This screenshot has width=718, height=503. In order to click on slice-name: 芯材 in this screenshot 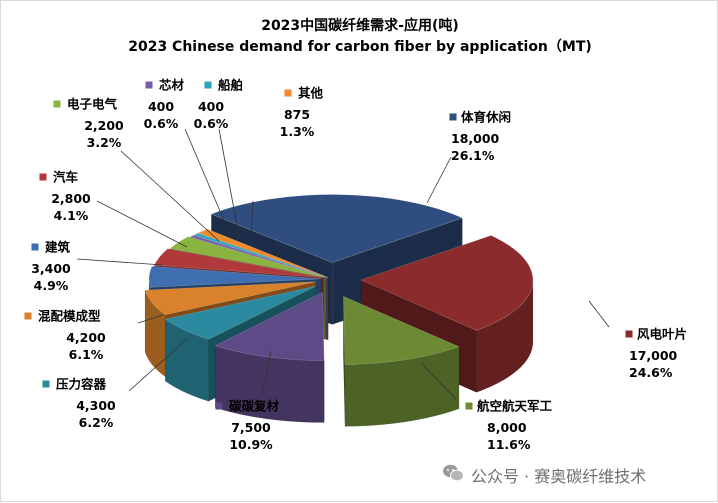, I will do `click(172, 85)`.